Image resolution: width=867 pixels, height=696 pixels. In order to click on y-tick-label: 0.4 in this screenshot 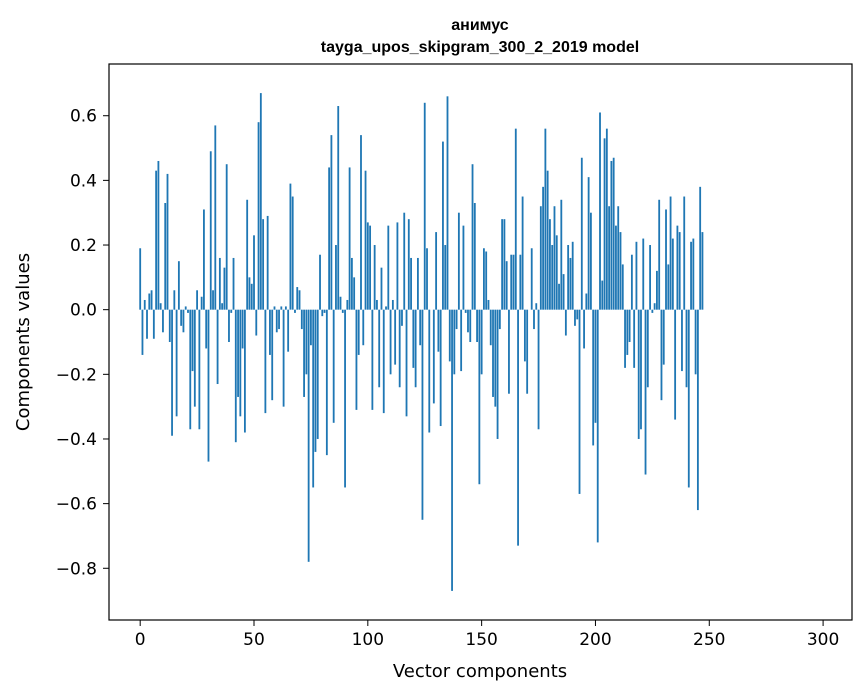, I will do `click(83, 181)`.